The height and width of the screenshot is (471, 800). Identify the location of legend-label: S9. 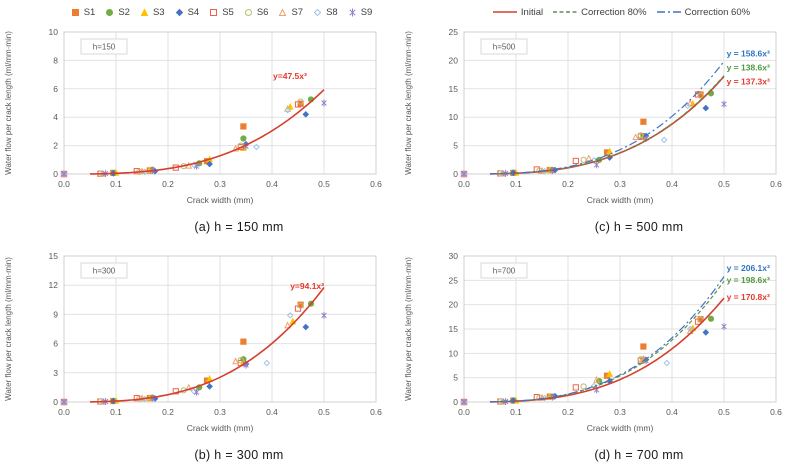
(366, 12).